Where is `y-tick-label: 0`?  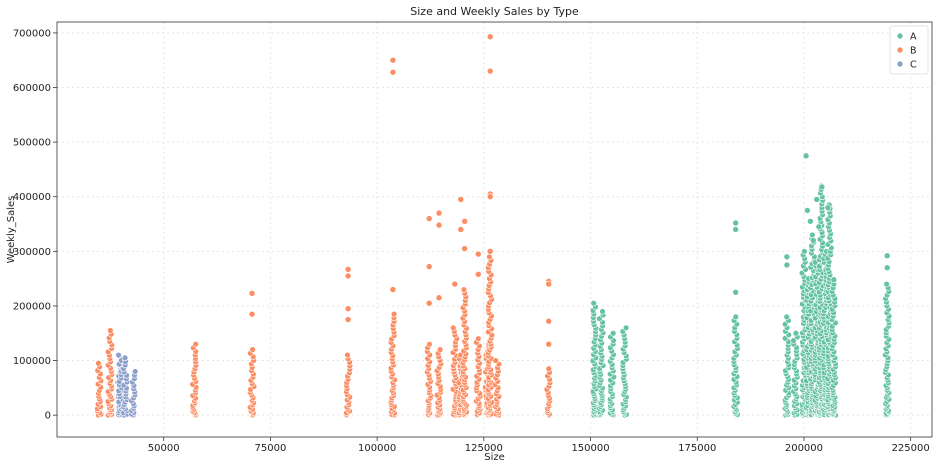 y-tick-label: 0 is located at coordinates (48, 416).